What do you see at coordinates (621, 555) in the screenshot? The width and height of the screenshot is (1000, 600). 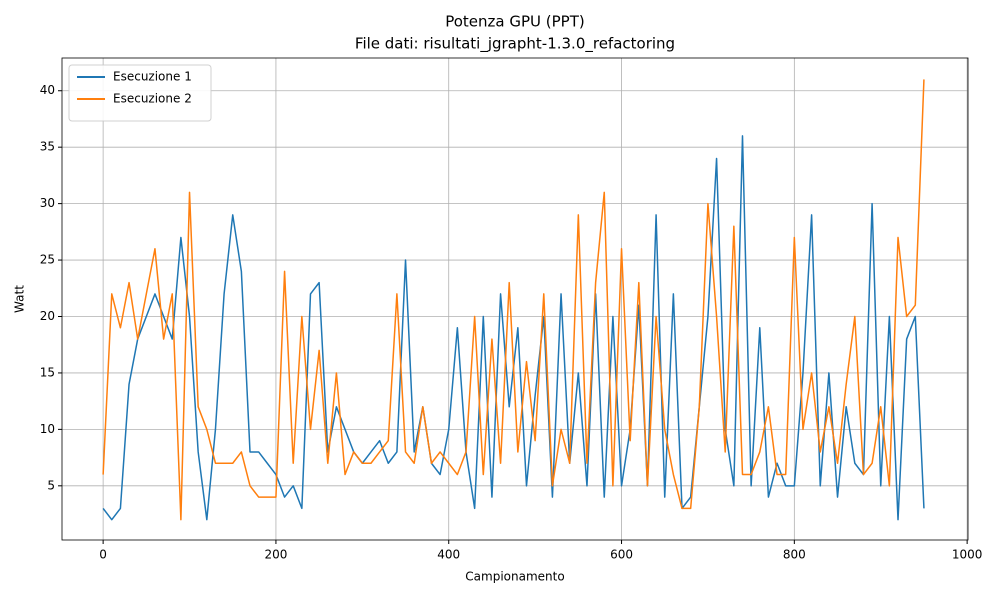 I see `x-tick-label: 600` at bounding box center [621, 555].